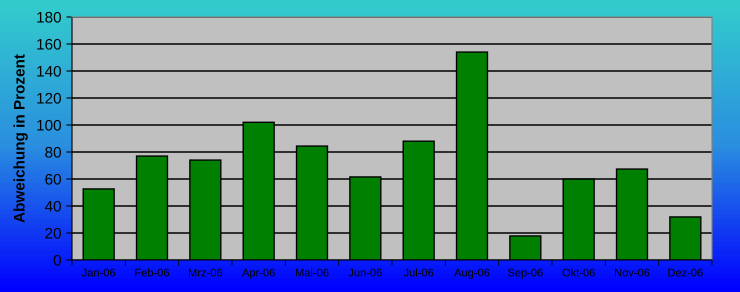  I want to click on y-tick-label: 100, so click(49, 125).